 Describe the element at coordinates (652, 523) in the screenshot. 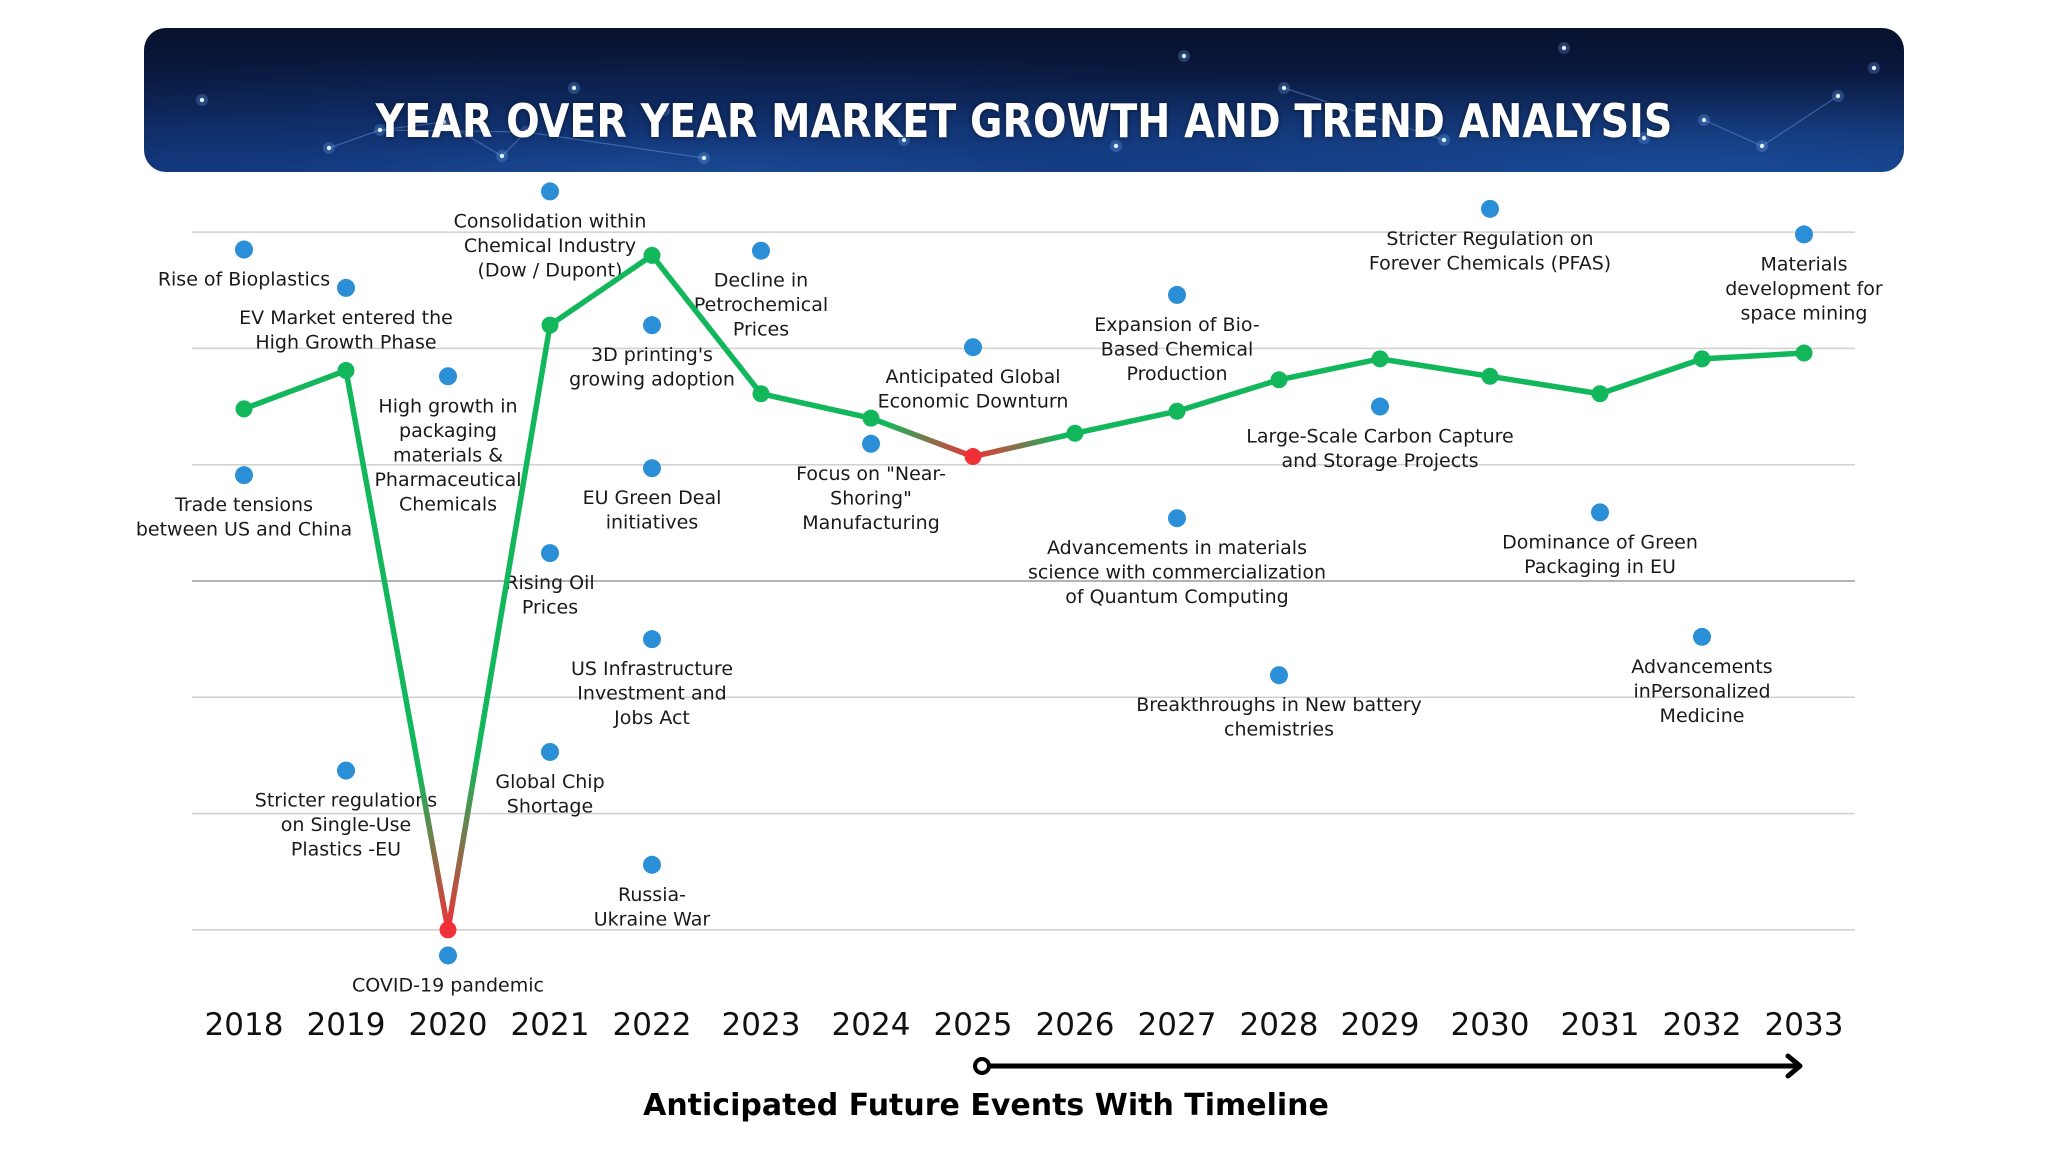

I see `event-label-line: initiatives` at that location.